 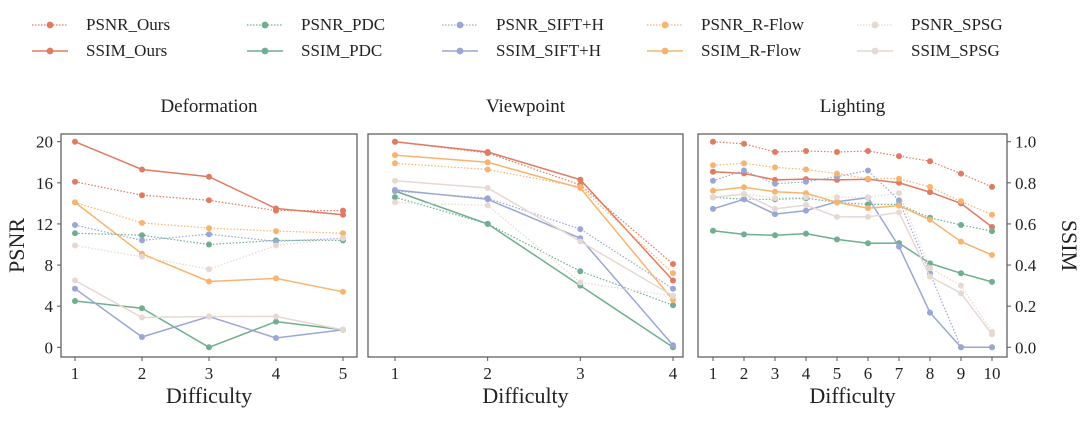 I want to click on panel-title: Lighting, so click(x=853, y=106).